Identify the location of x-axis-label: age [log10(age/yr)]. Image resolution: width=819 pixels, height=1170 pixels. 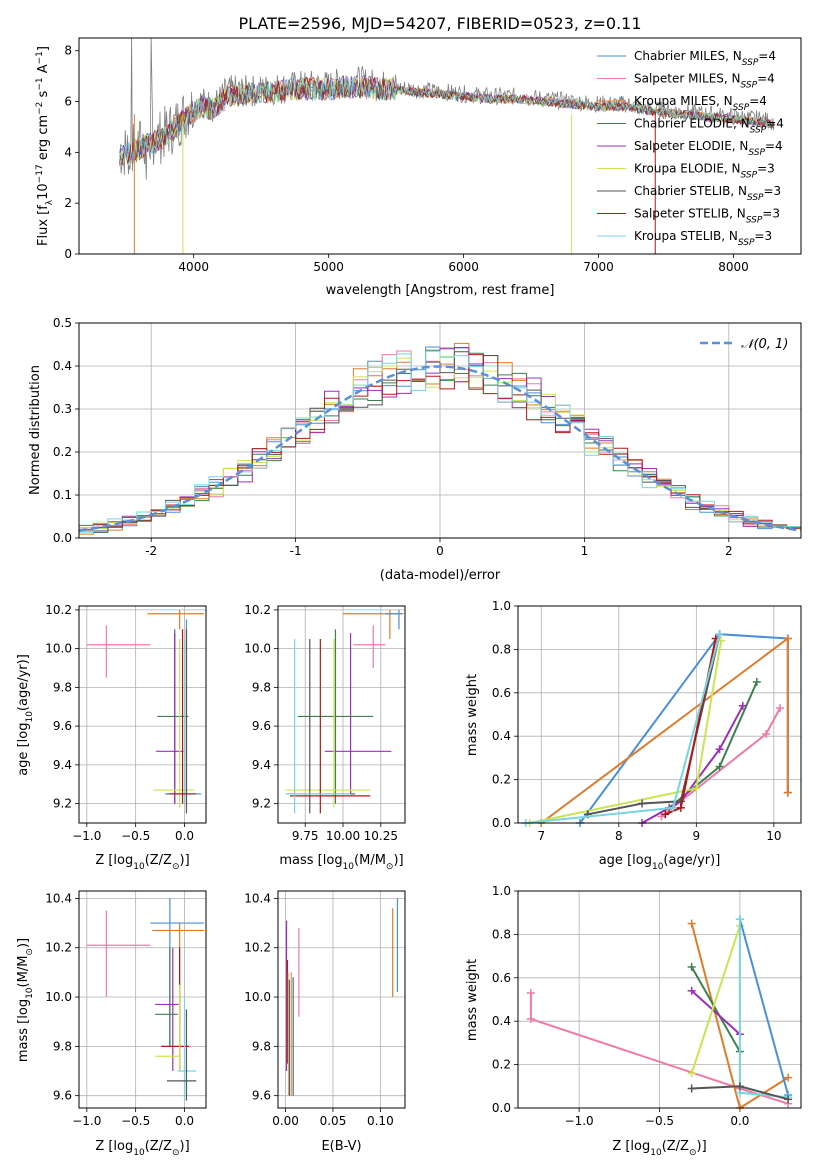
(660, 862).